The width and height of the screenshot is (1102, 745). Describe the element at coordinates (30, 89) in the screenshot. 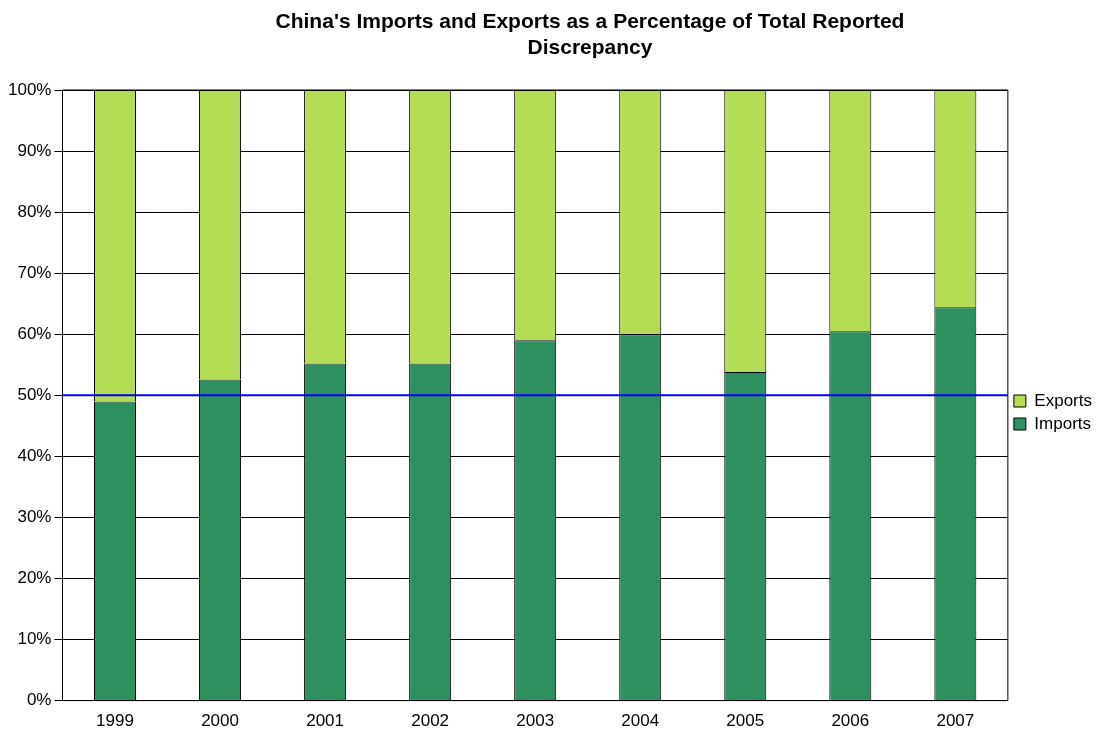

I see `y-tick-label: 100%` at that location.